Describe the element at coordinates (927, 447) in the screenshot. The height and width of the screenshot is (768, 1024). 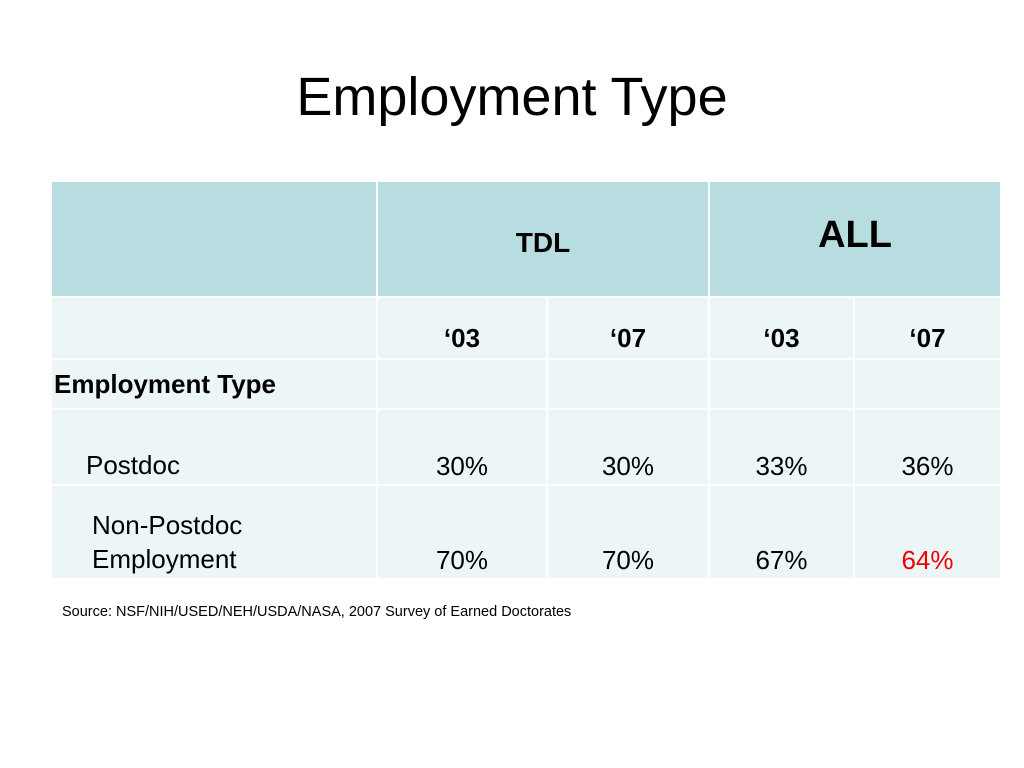
I see `value-cell: 36%` at that location.